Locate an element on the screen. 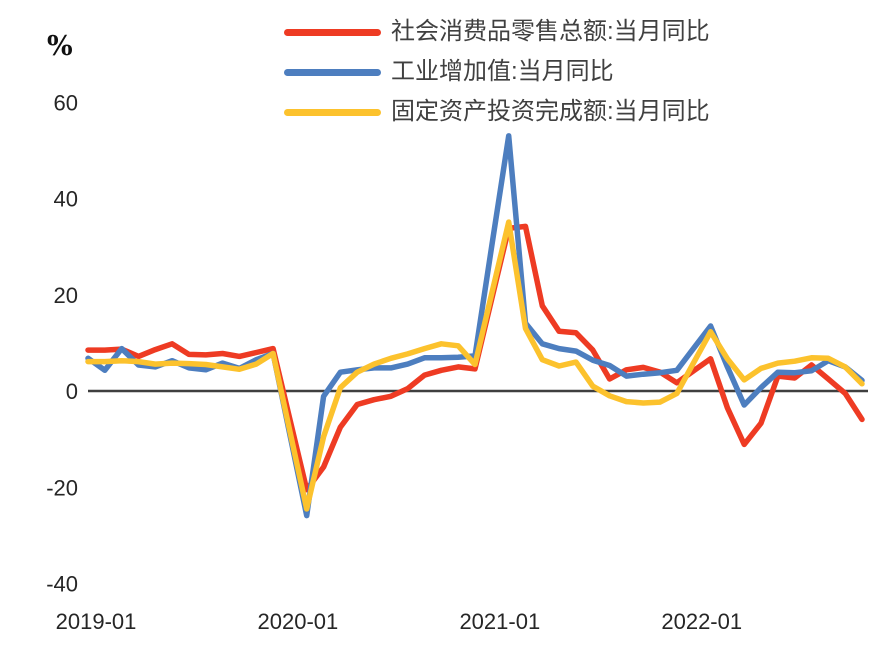 The width and height of the screenshot is (878, 656). legend-item: 固定资产投资完成额:当月同比 is located at coordinates (497, 112).